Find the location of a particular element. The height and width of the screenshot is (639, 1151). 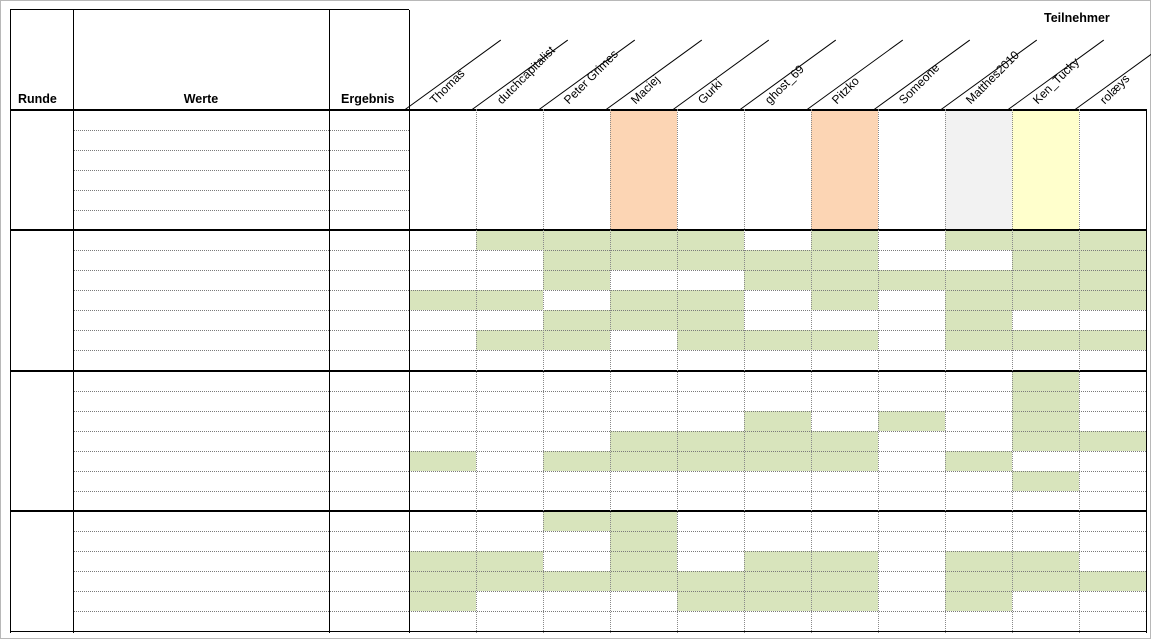

participant-name: ghost_69 is located at coordinates (784, 84).